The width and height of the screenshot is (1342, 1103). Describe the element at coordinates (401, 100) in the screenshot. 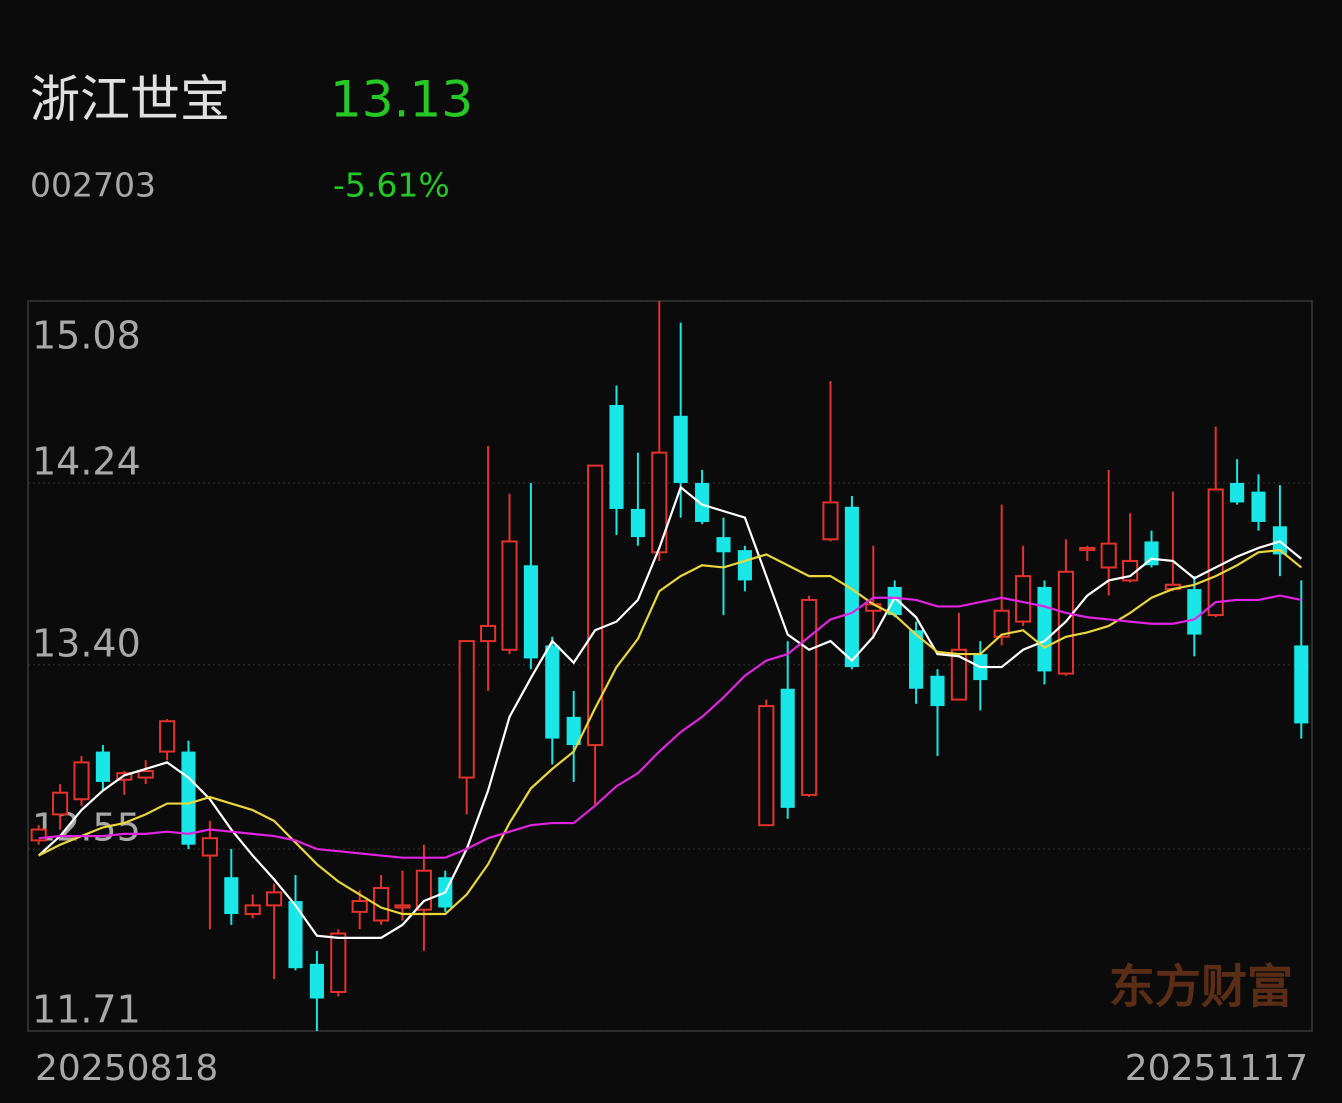

I see `stock-price: 13.13` at that location.